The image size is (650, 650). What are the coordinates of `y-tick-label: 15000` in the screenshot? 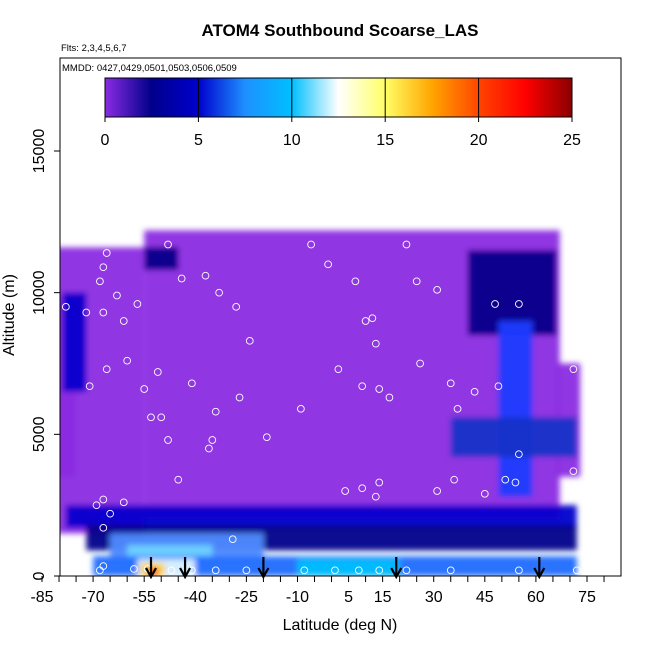 It's located at (39, 151).